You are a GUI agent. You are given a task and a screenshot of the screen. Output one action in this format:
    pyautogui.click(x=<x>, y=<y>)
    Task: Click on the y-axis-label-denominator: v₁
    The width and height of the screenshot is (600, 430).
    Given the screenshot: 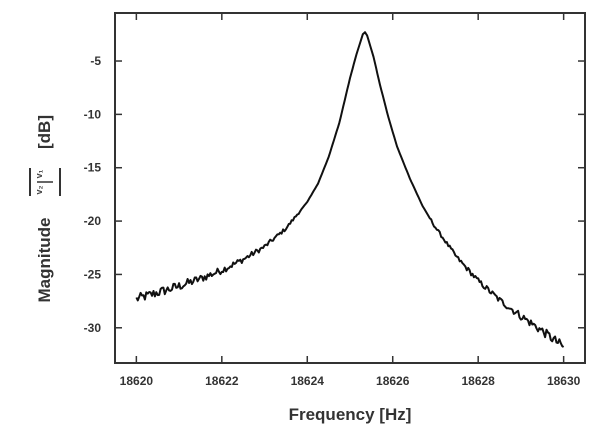 What is the action you would take?
    pyautogui.click(x=39, y=173)
    